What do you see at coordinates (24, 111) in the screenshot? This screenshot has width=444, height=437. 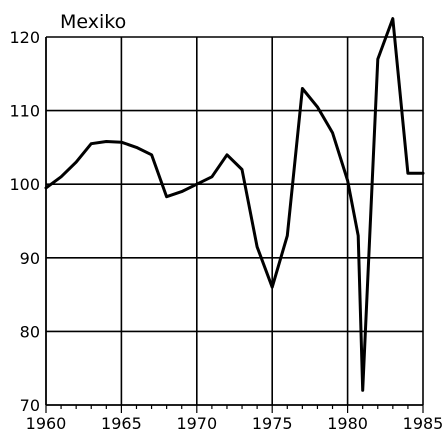 I see `y-tick-label-110: 110` at bounding box center [24, 111].